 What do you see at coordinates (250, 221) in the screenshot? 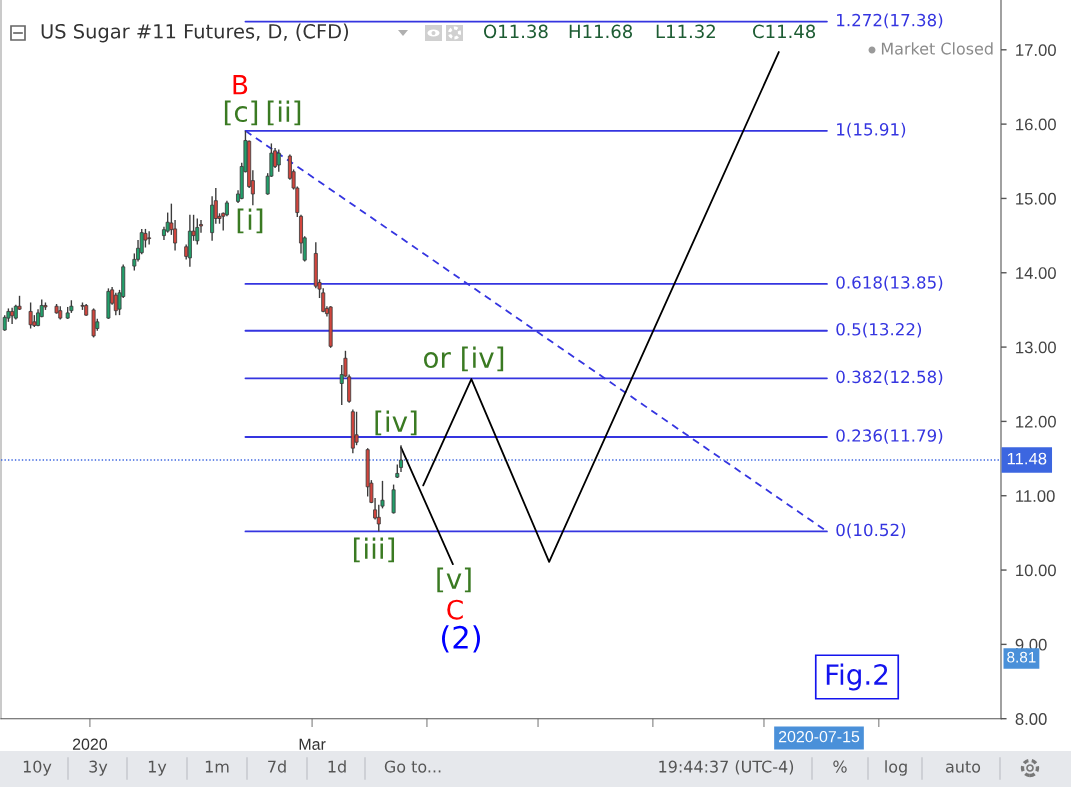
I see `annotation: [i]` at bounding box center [250, 221].